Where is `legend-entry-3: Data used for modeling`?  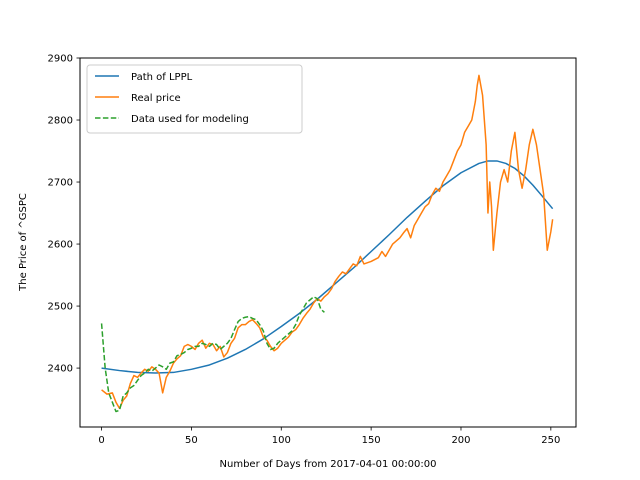
legend-entry-3: Data used for modeling is located at coordinates (190, 119).